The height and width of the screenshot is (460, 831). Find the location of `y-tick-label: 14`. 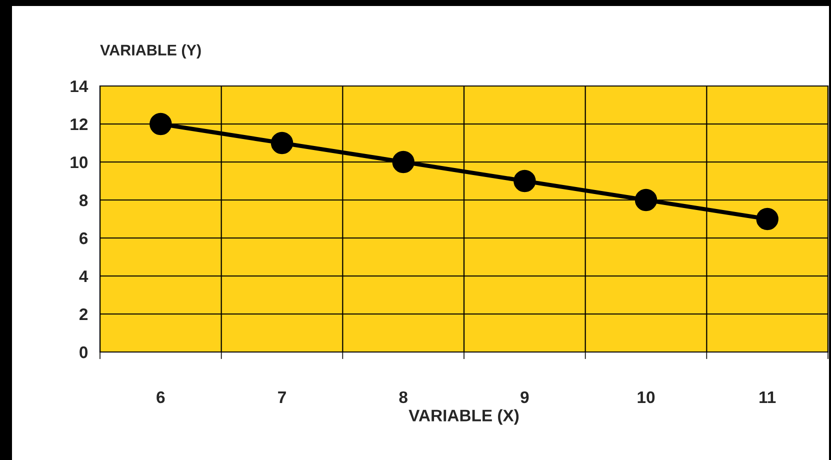

y-tick-label: 14 is located at coordinates (79, 86).